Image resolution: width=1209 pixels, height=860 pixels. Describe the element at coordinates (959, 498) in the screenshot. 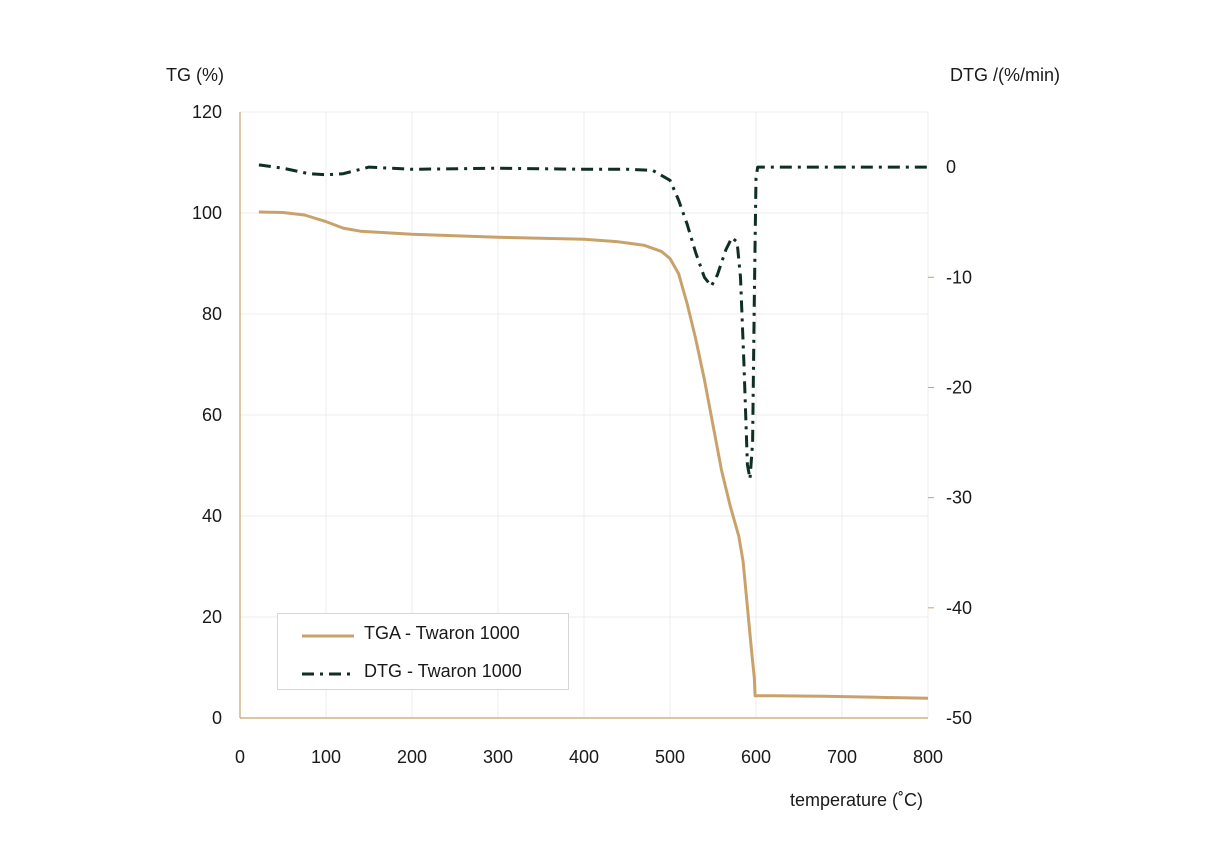

I see `y-right-tick-label: -30` at that location.